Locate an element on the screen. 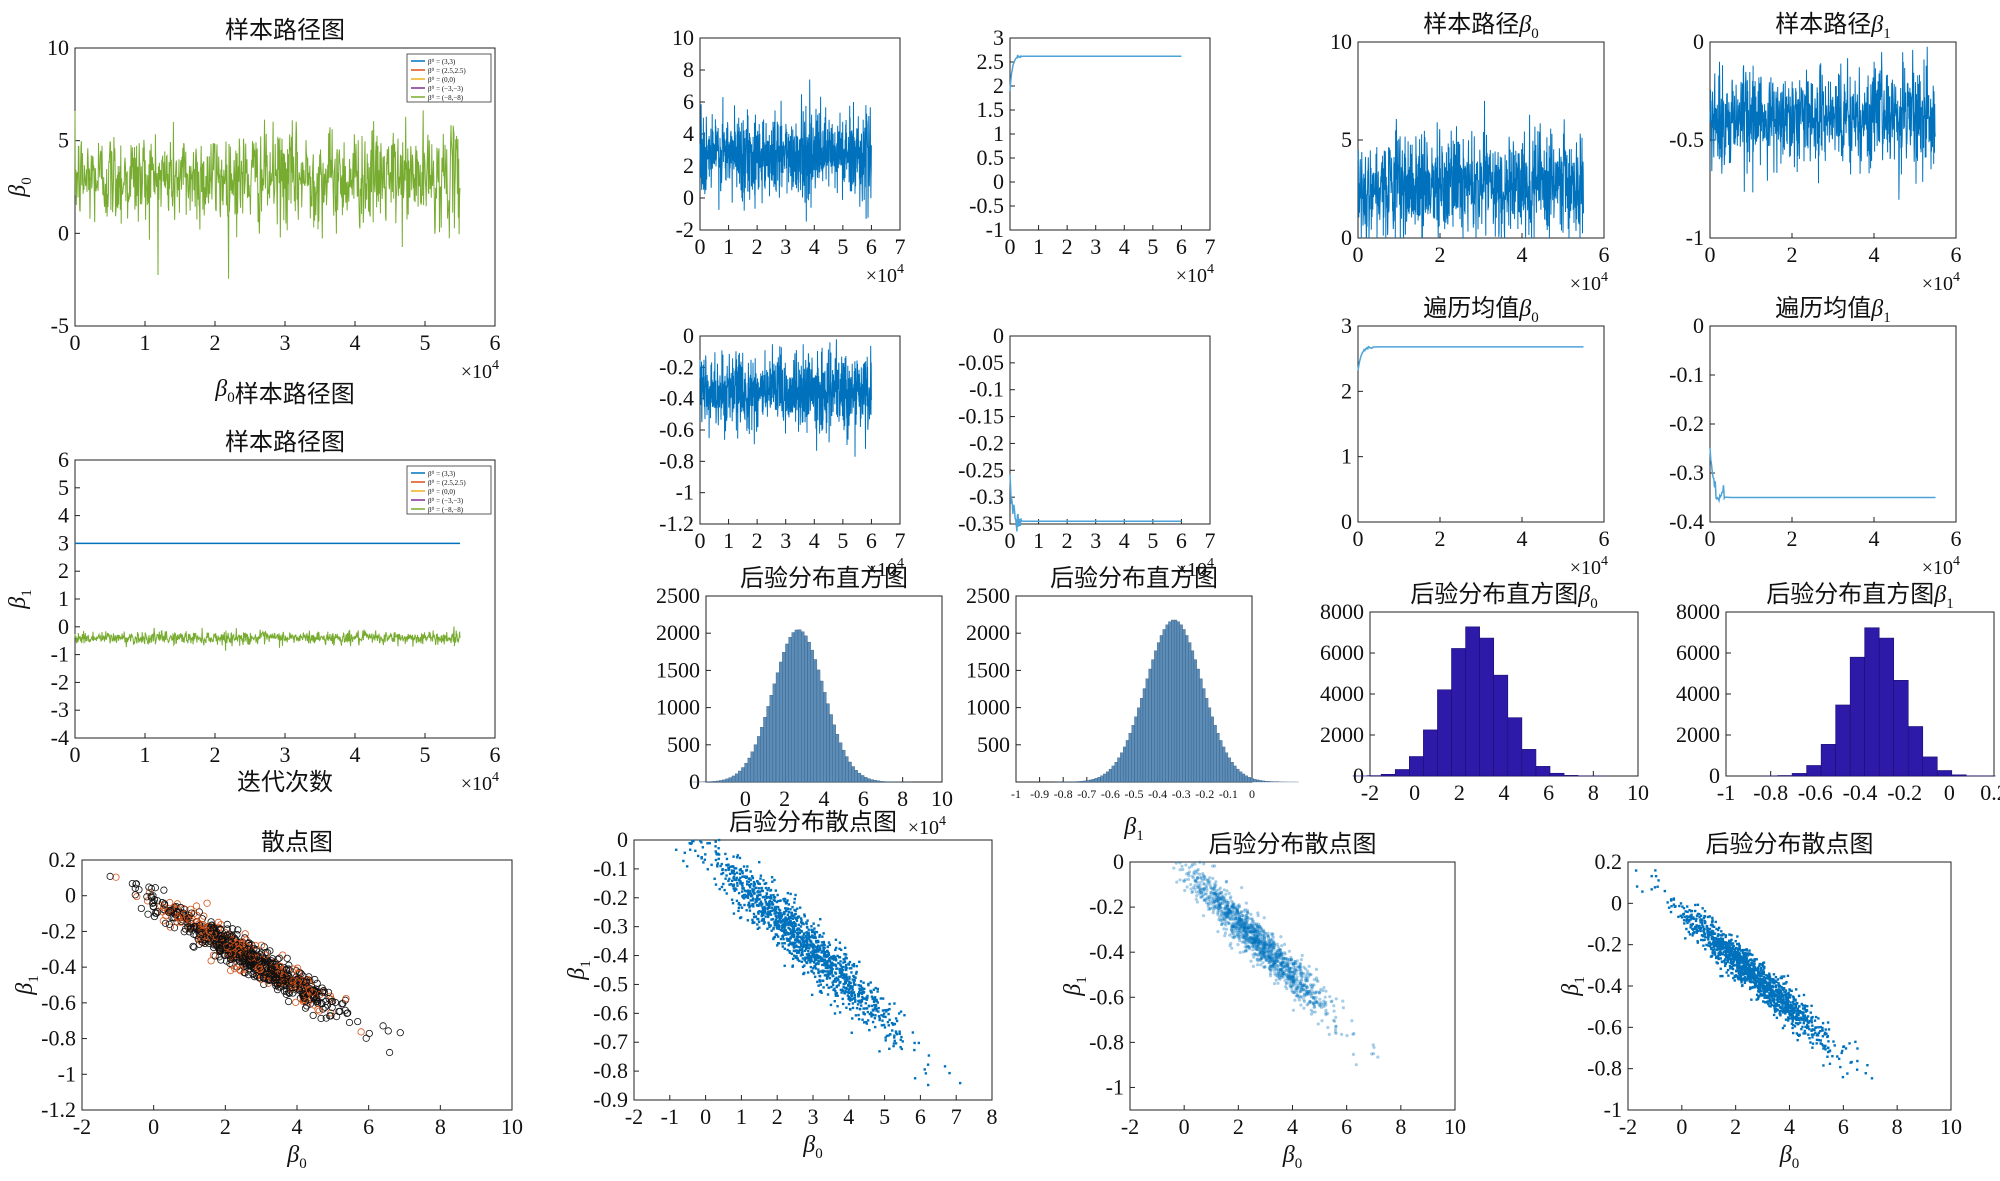 Image resolution: width=2000 pixels, height=1181 pixels. running-mean-line is located at coordinates (1095, 503).